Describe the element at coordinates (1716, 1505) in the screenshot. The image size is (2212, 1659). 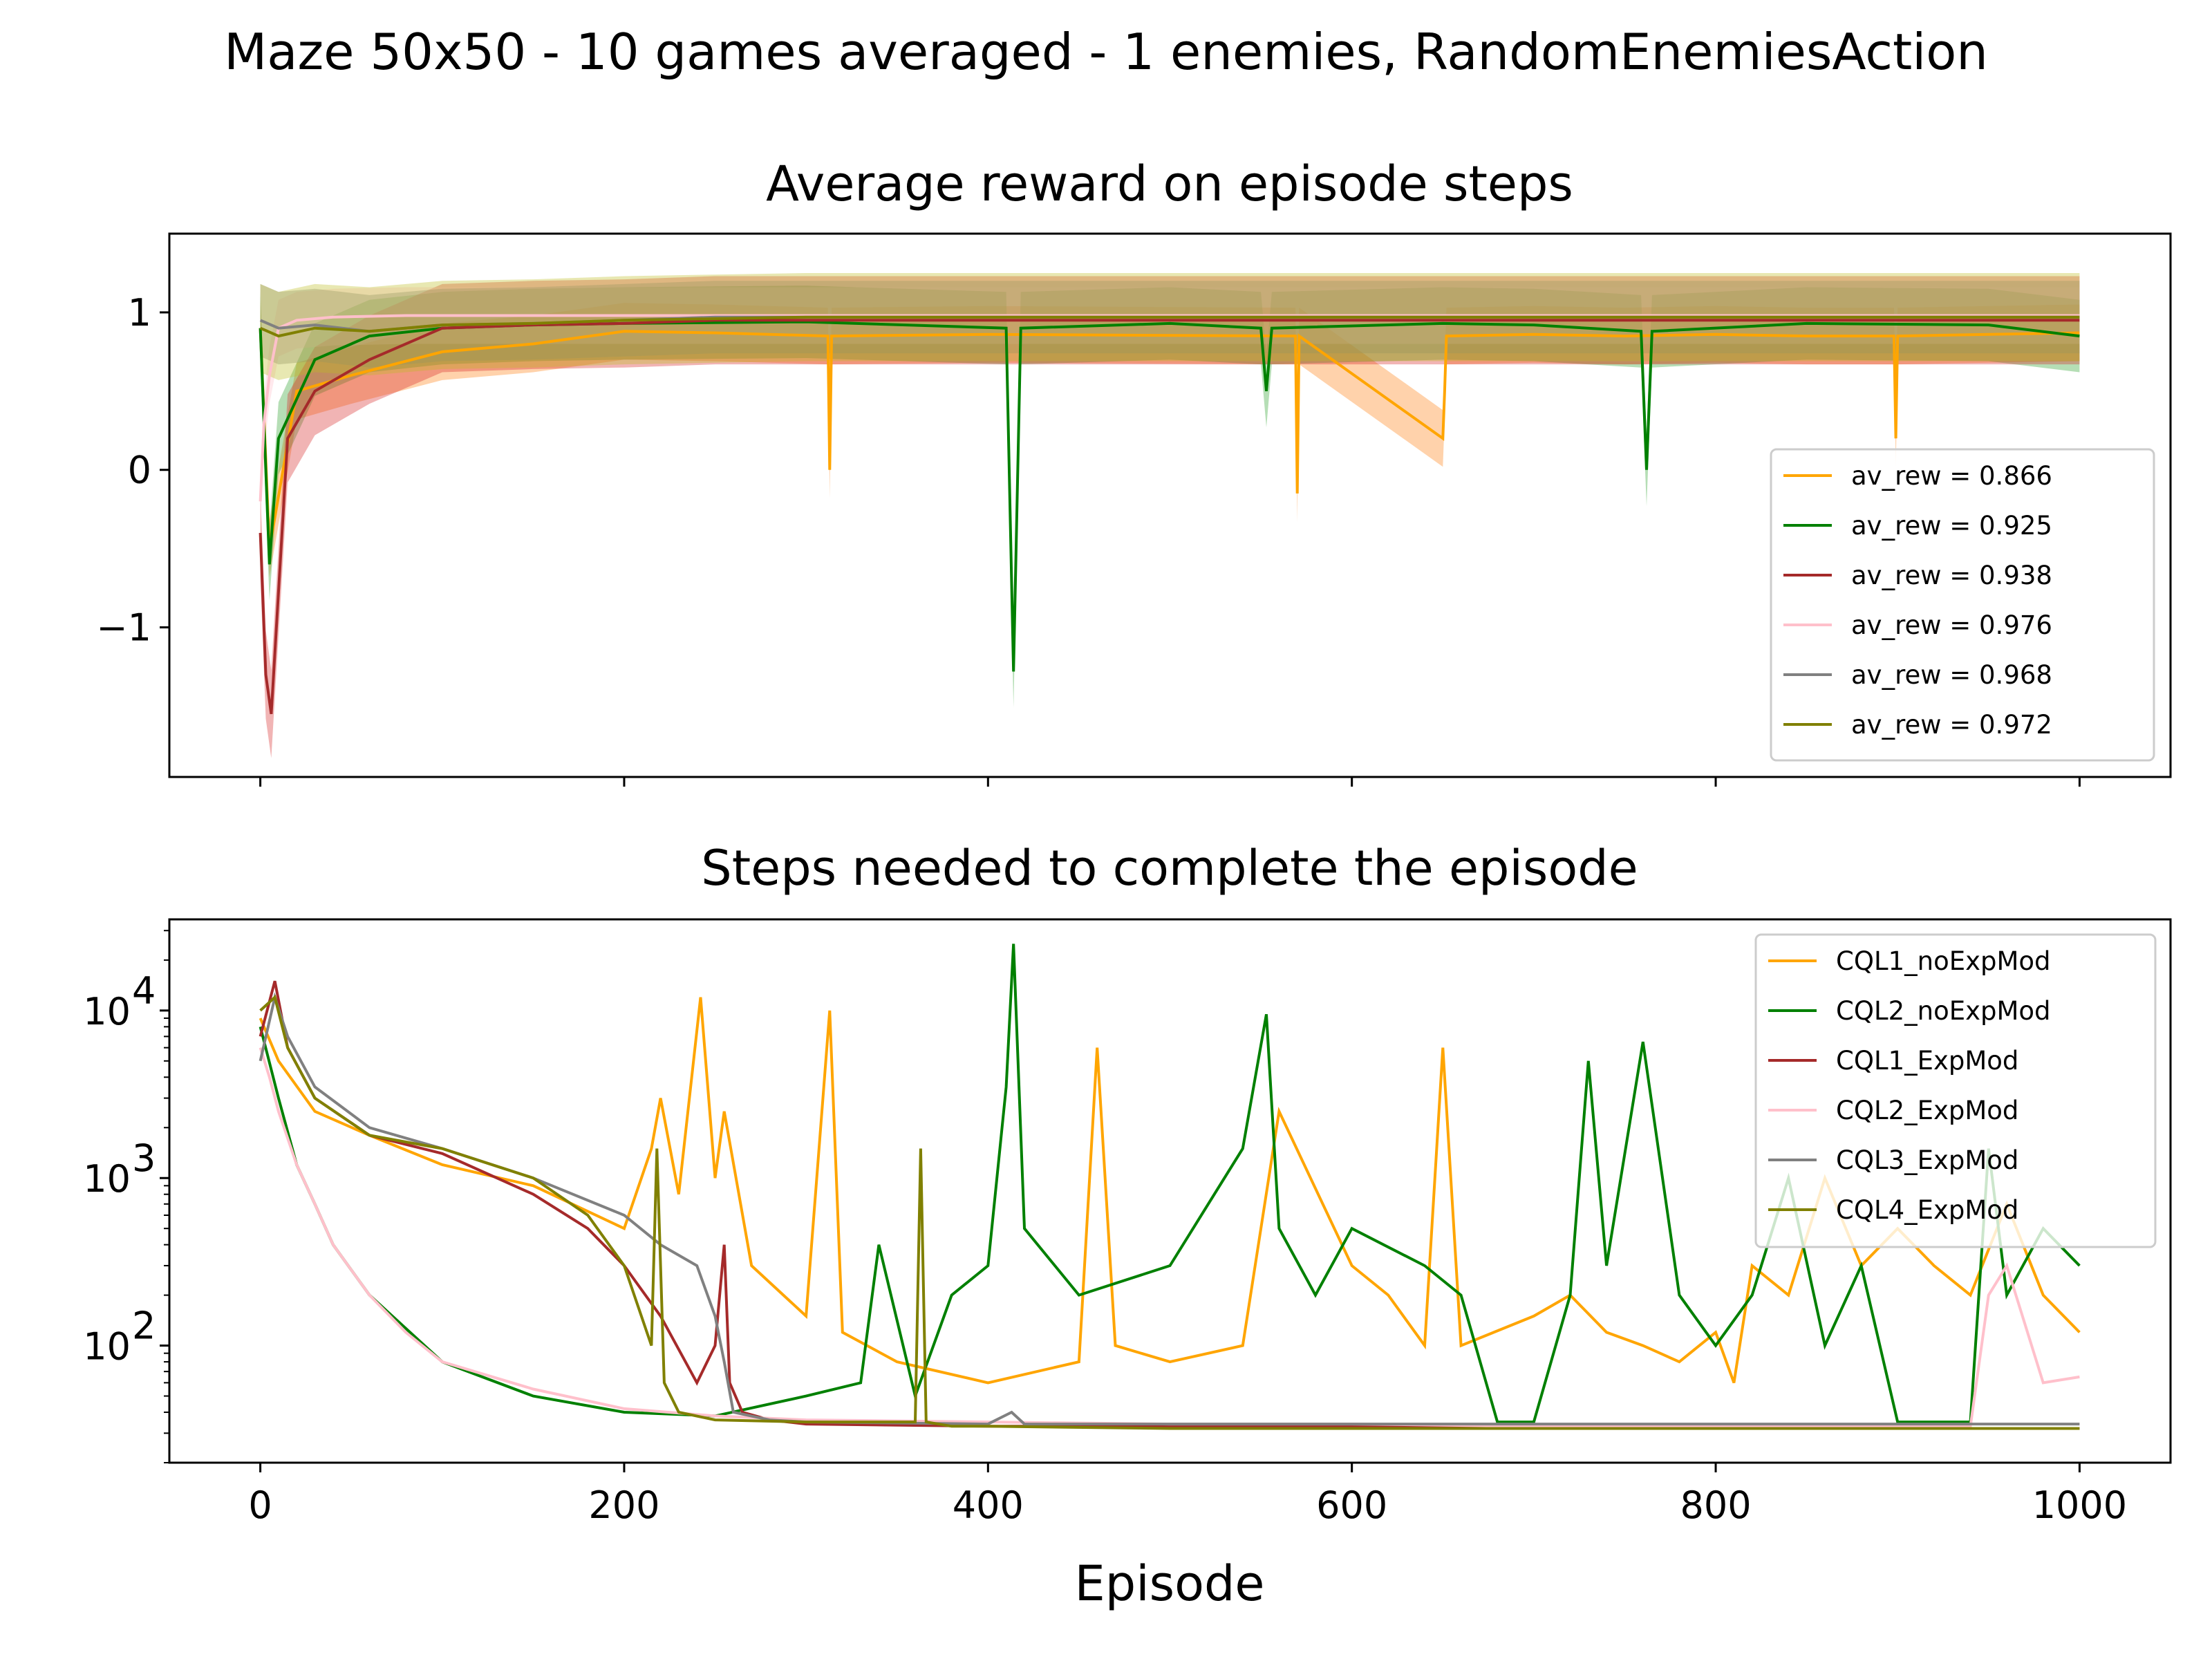
I see `steps-x-tick-label: 800` at that location.